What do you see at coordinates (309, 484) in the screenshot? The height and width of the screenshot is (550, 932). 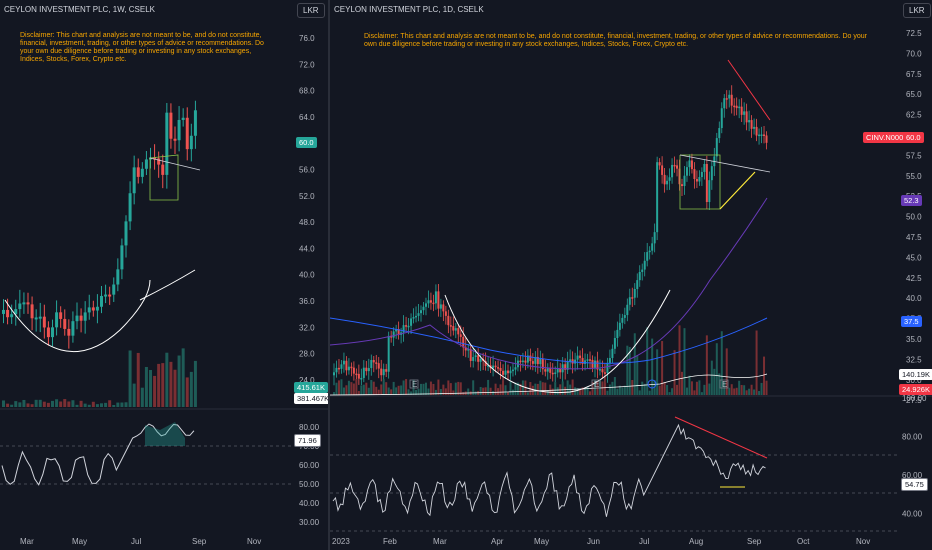 I see `rsi-axis-tick: 50.00` at bounding box center [309, 484].